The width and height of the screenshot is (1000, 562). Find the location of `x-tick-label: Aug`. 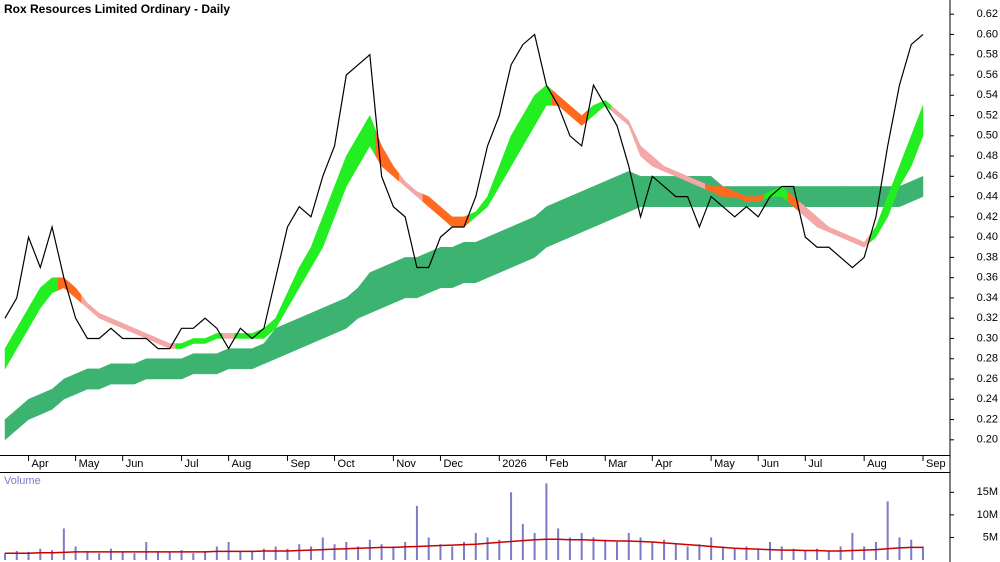

x-tick-label: Aug is located at coordinates (877, 464).